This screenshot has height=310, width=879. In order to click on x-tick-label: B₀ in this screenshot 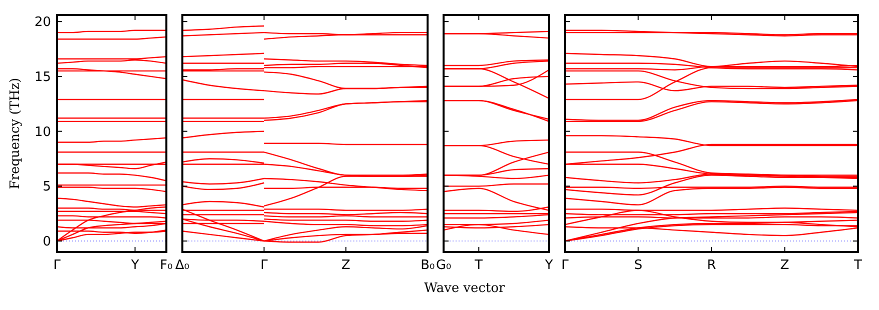, I will do `click(427, 265)`.